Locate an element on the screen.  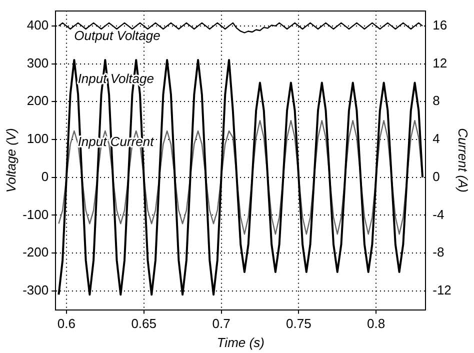
x-tick-label: 0.65 is located at coordinates (144, 324).